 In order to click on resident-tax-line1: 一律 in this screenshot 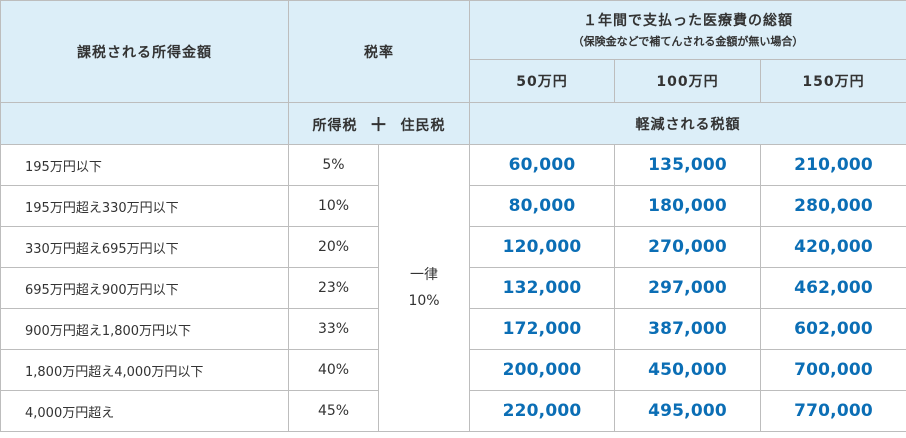, I will do `click(424, 275)`.